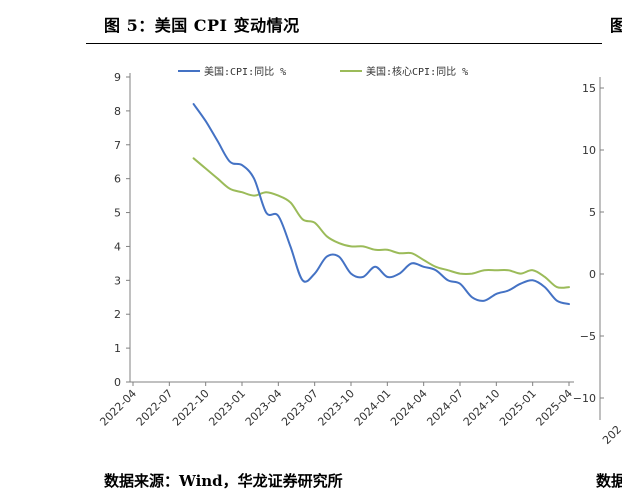 The image size is (622, 504). I want to click on x-tick-label: 2023-01, so click(227, 408).